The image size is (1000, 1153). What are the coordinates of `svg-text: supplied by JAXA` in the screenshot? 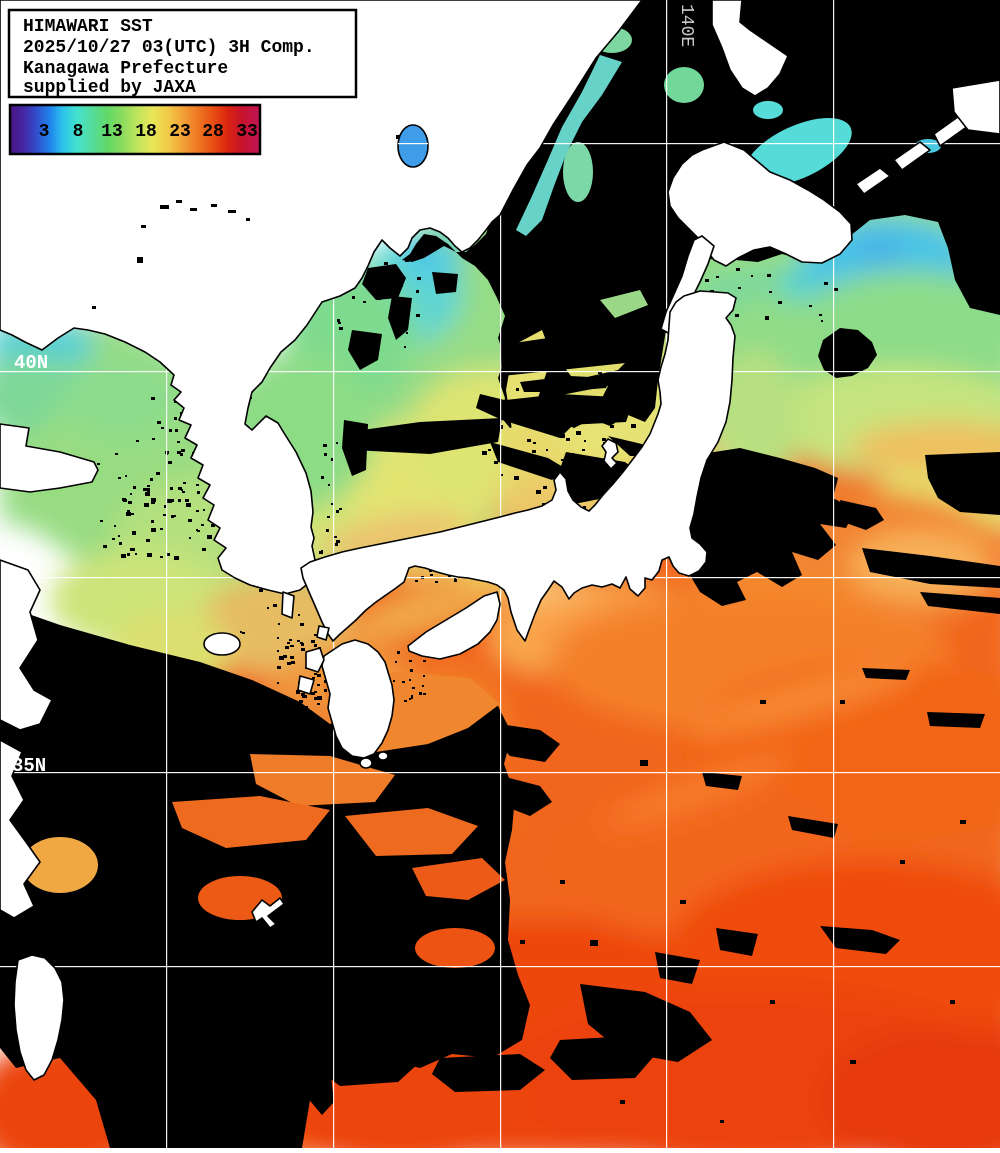 It's located at (109, 88).